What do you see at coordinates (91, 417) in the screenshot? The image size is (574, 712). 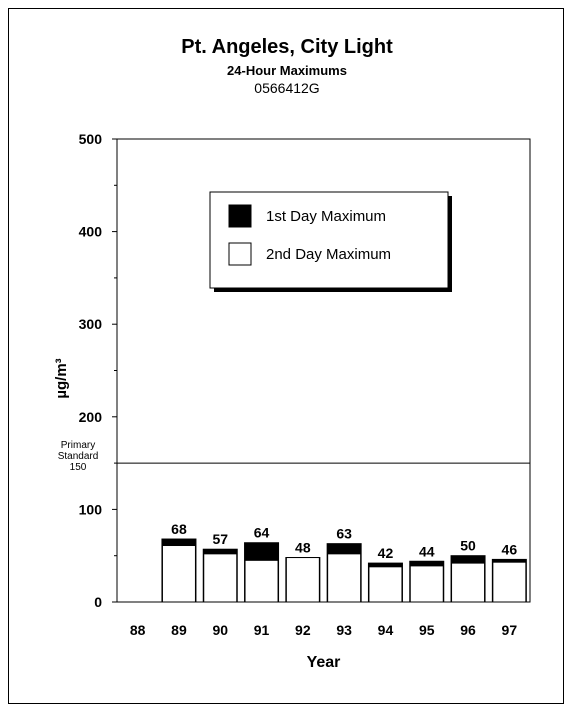 I see `y-tick-label: 200` at bounding box center [91, 417].